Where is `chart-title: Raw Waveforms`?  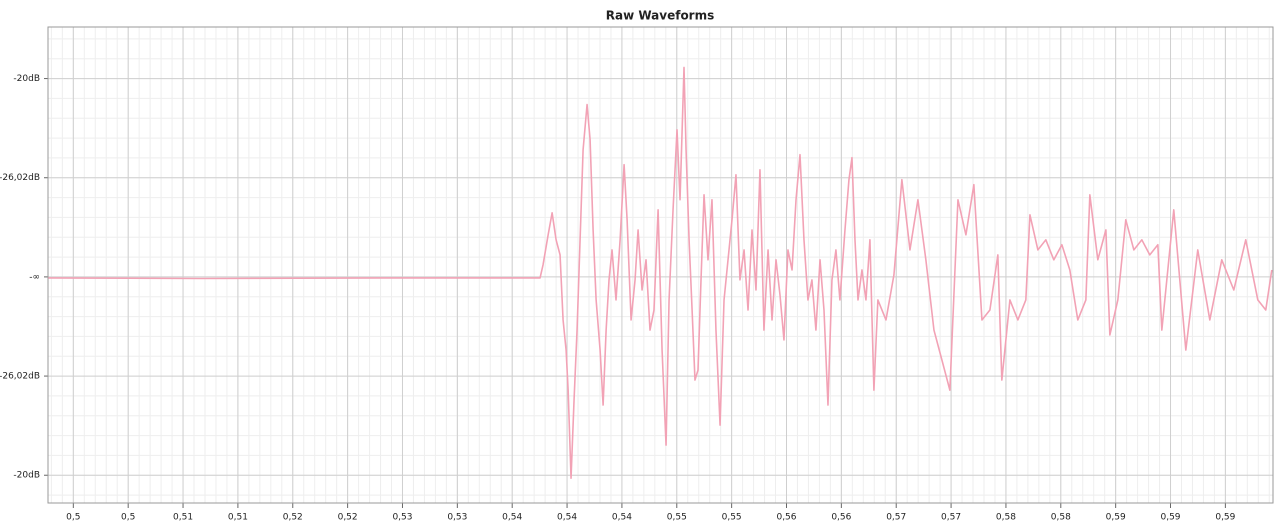
chart-title: Raw Waveforms is located at coordinates (660, 16).